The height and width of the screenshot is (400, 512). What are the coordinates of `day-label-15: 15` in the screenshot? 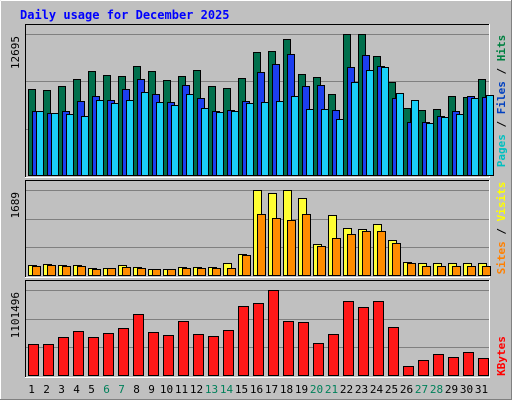 It's located at (241, 389).